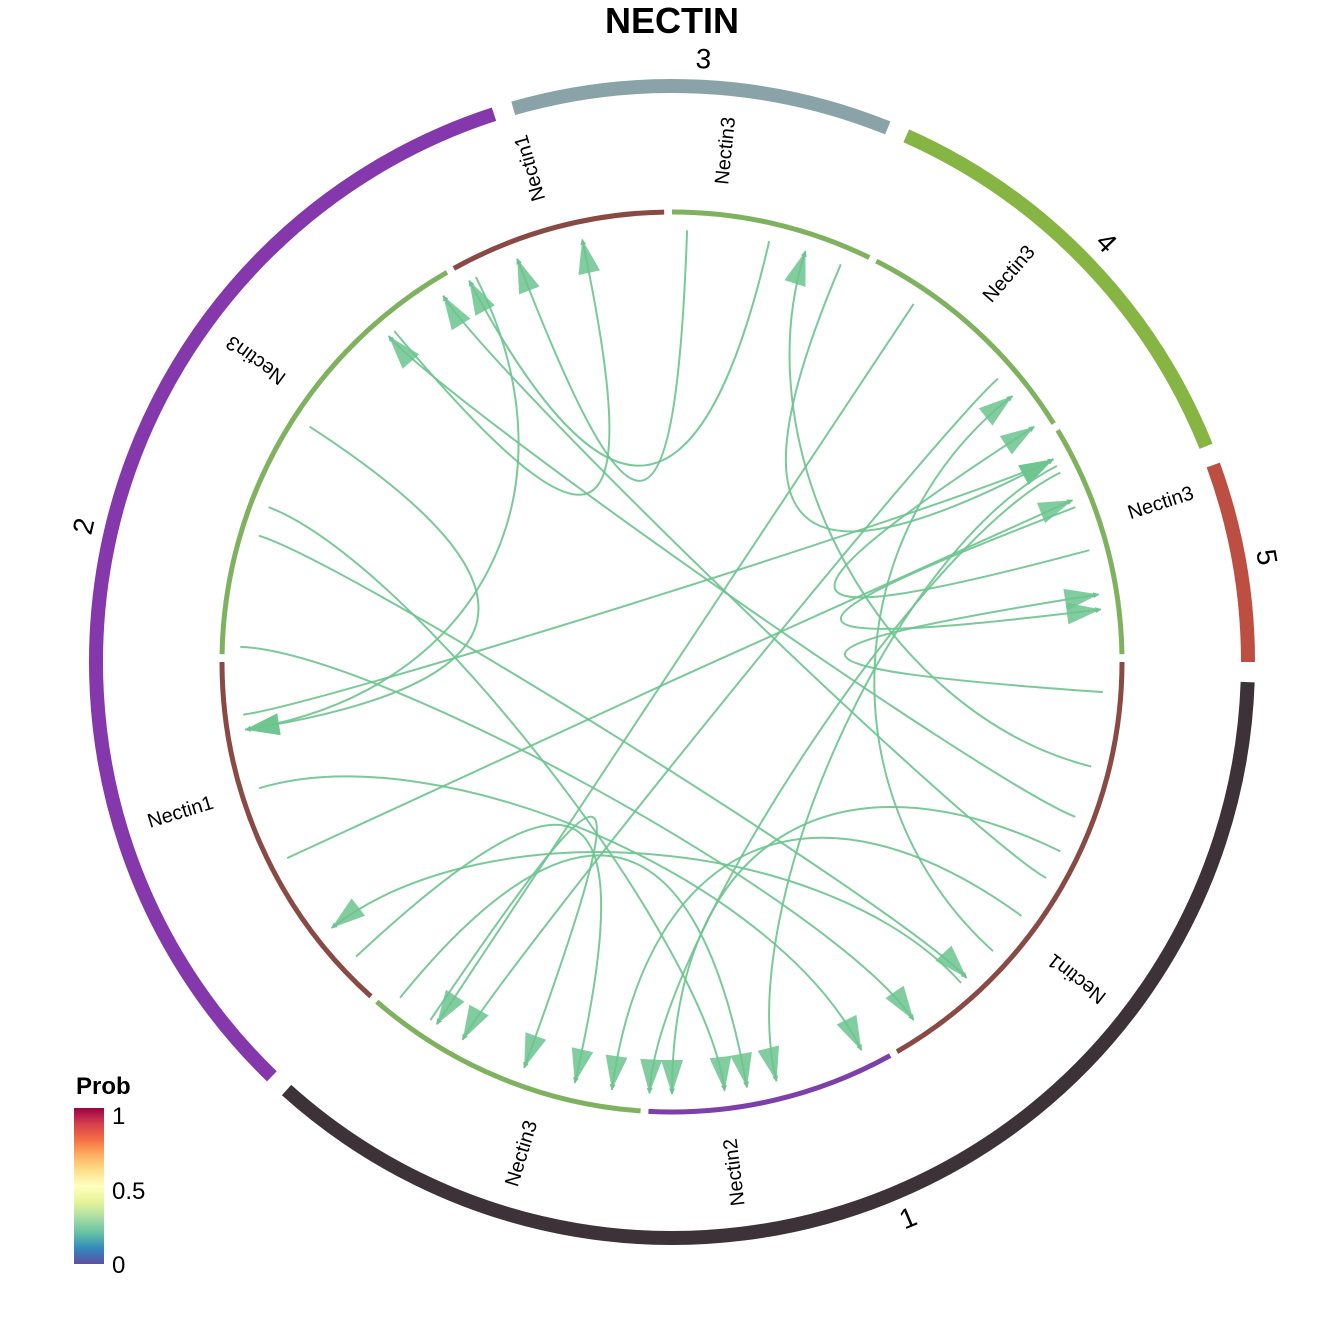 Image resolution: width=1344 pixels, height=1344 pixels. What do you see at coordinates (770, 1084) in the screenshot?
I see `segment-arc-nectin2` at bounding box center [770, 1084].